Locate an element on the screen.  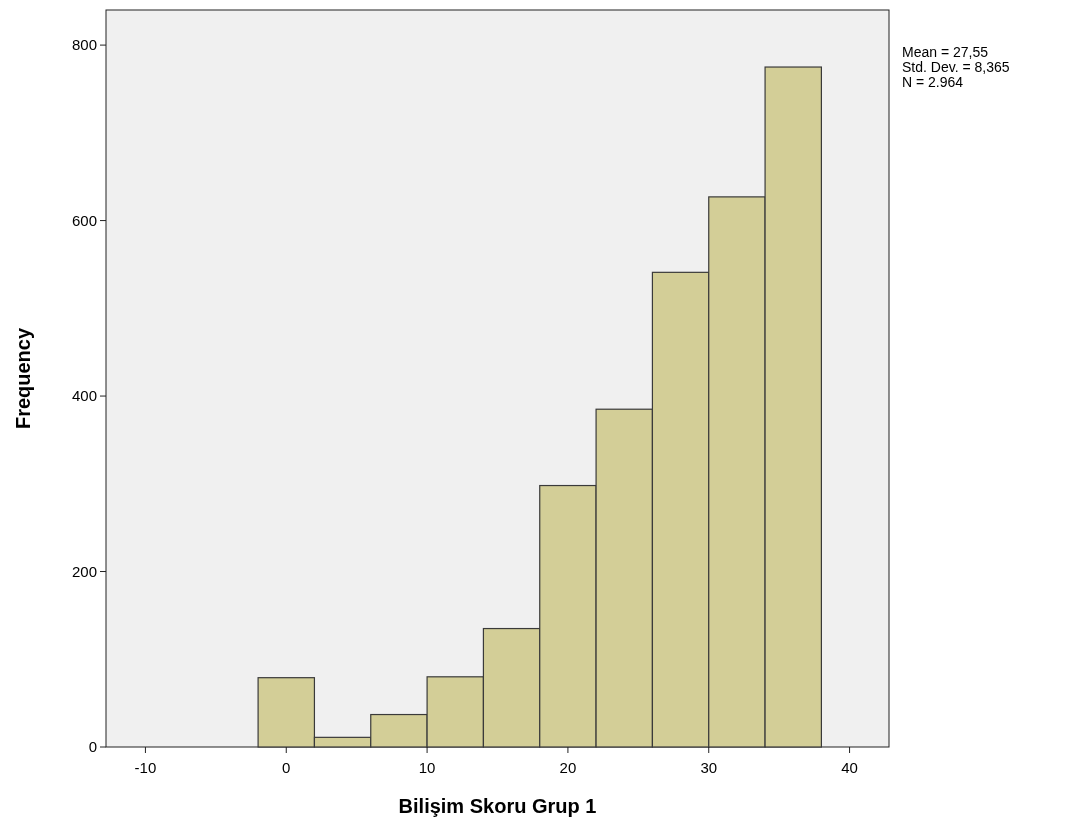
y-tick-label: 800 is located at coordinates (84, 45).